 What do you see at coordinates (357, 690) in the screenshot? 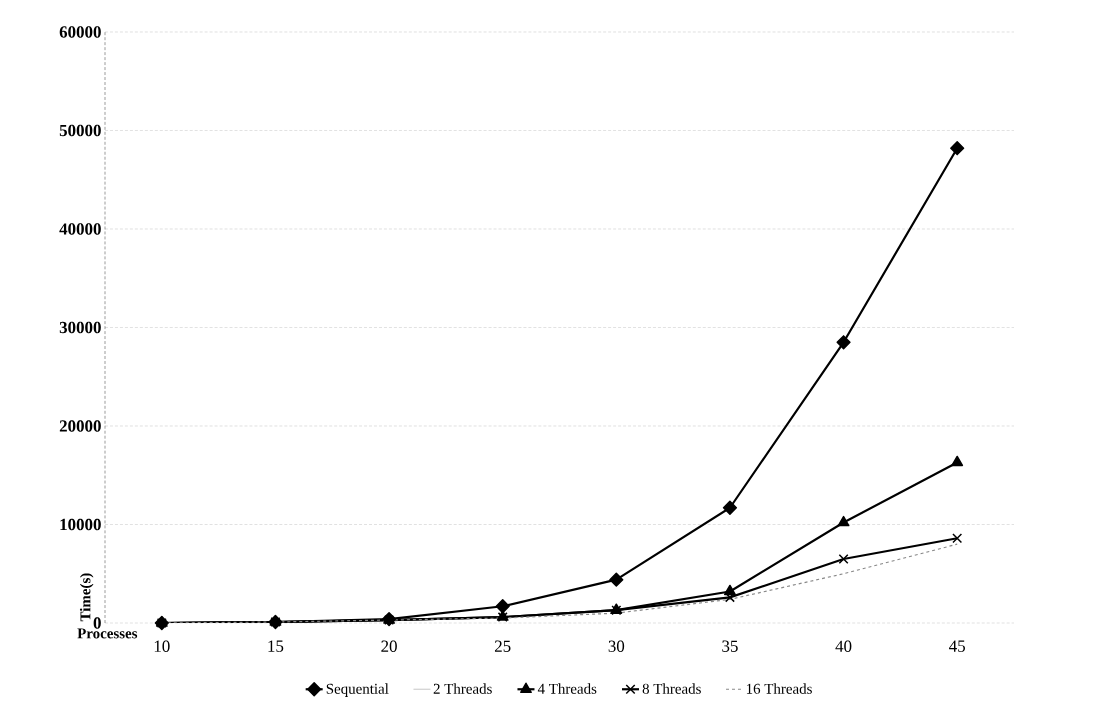
I see `legend-label: Sequential` at bounding box center [357, 690].